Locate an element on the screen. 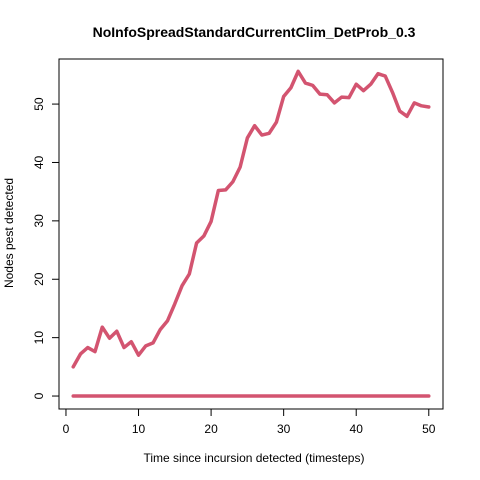  x-tick-label: 30 is located at coordinates (284, 429).